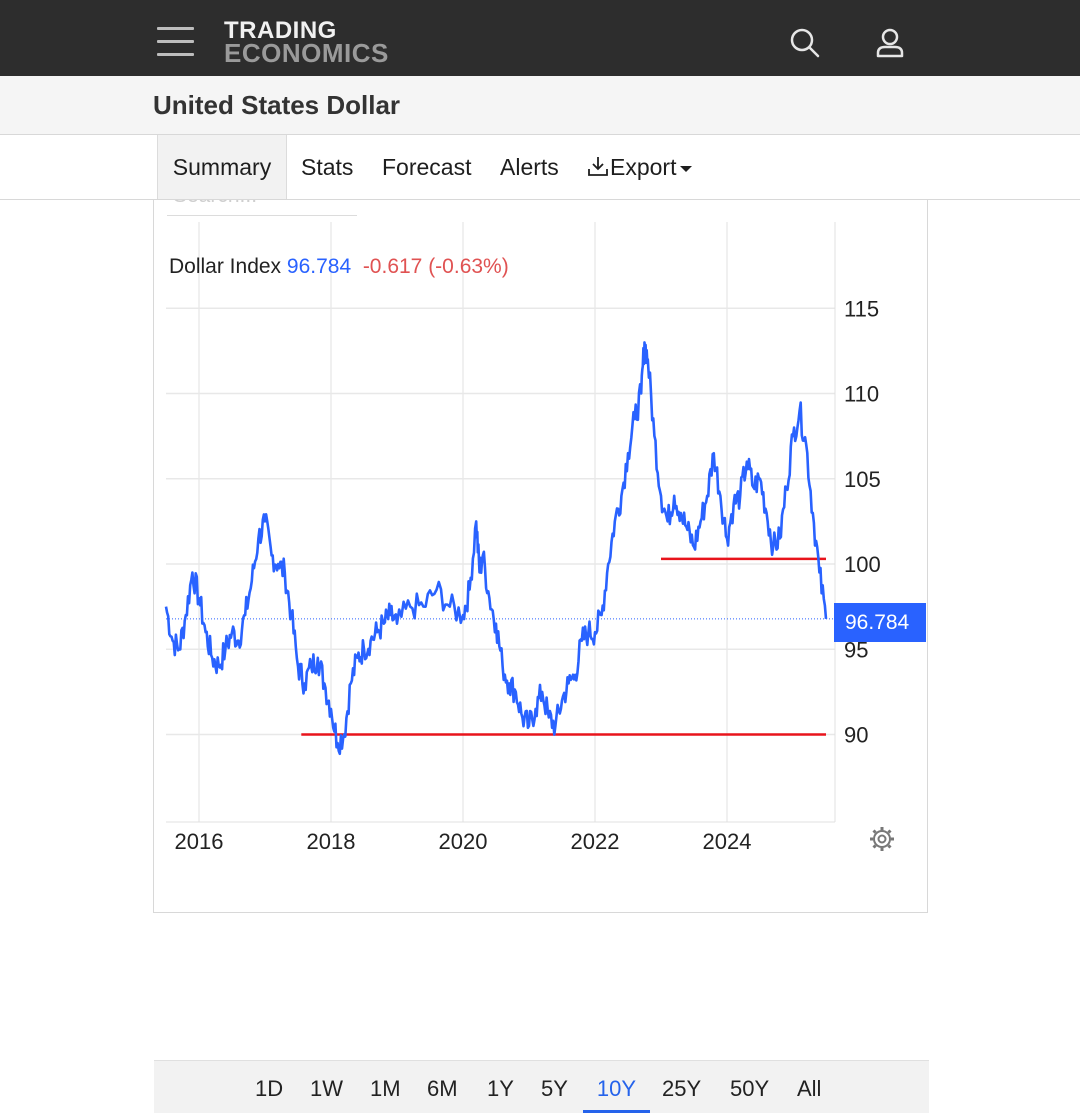 The height and width of the screenshot is (1117, 1080). Describe the element at coordinates (554, 1088) in the screenshot. I see `range-5y: 5Y` at that location.